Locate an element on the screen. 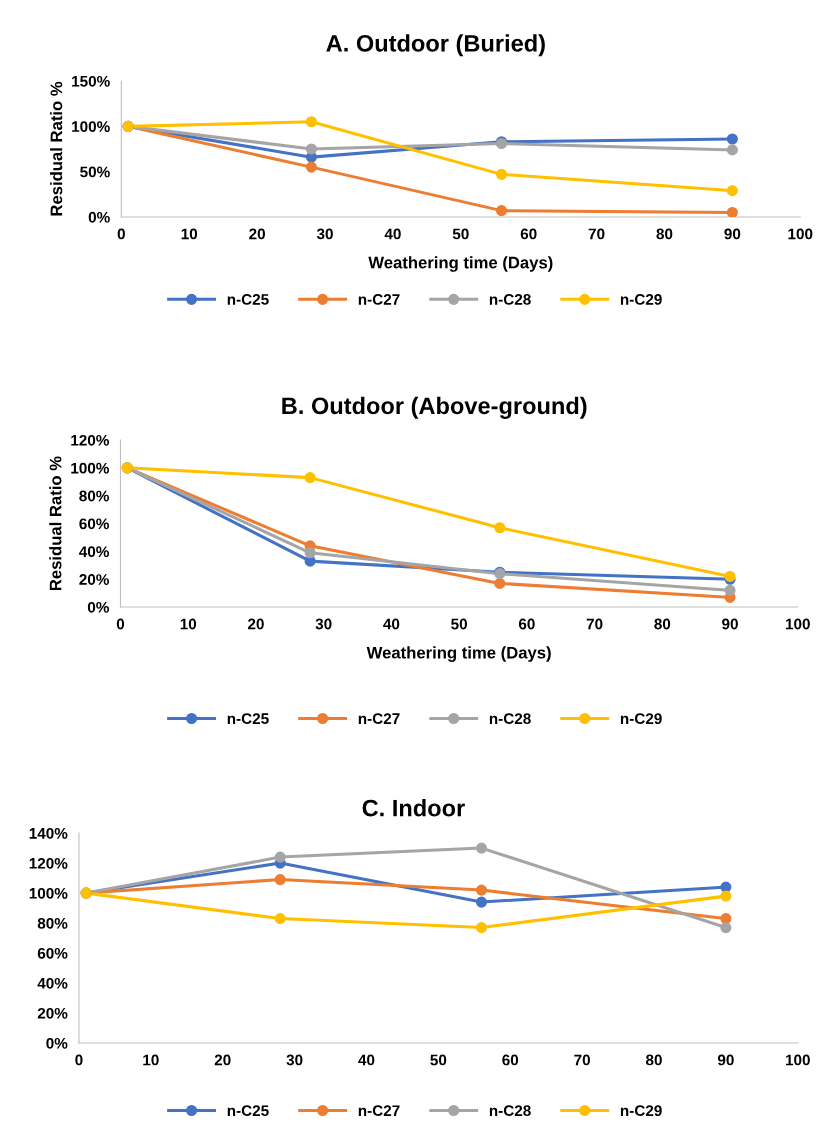  chart-title: A. Outdoor (Buried) is located at coordinates (435, 45).